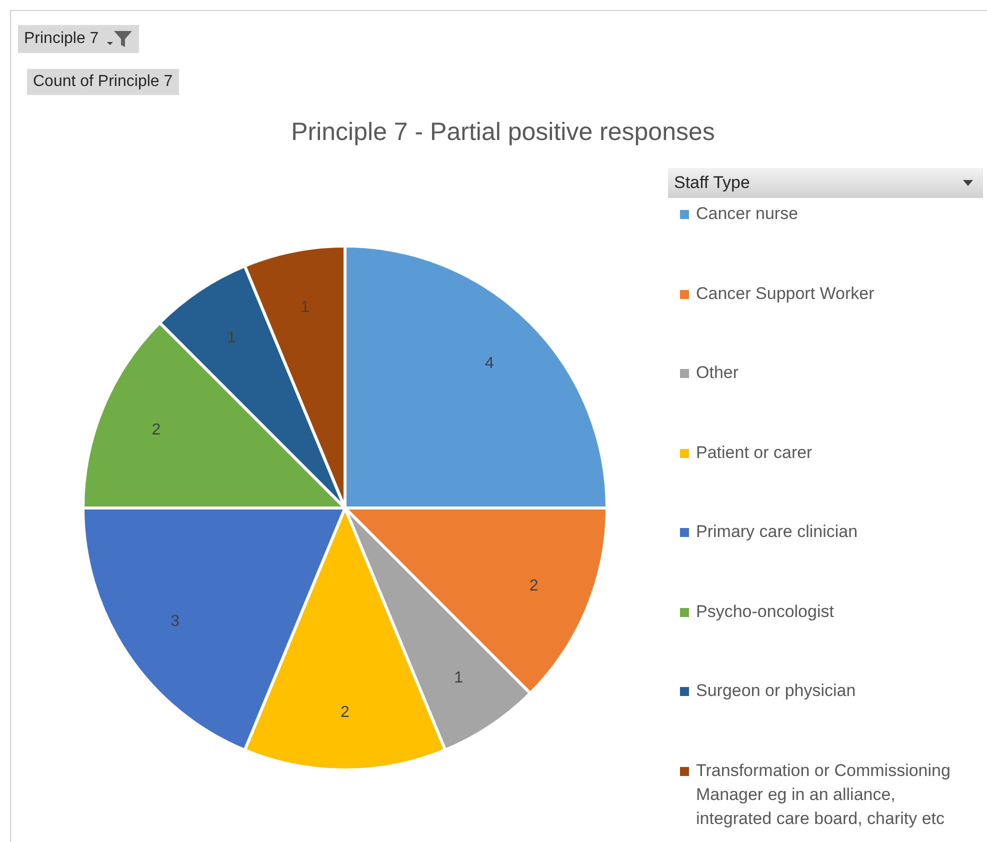 This screenshot has height=842, width=987. What do you see at coordinates (747, 214) in the screenshot?
I see `legend-label: Cancer nurse` at bounding box center [747, 214].